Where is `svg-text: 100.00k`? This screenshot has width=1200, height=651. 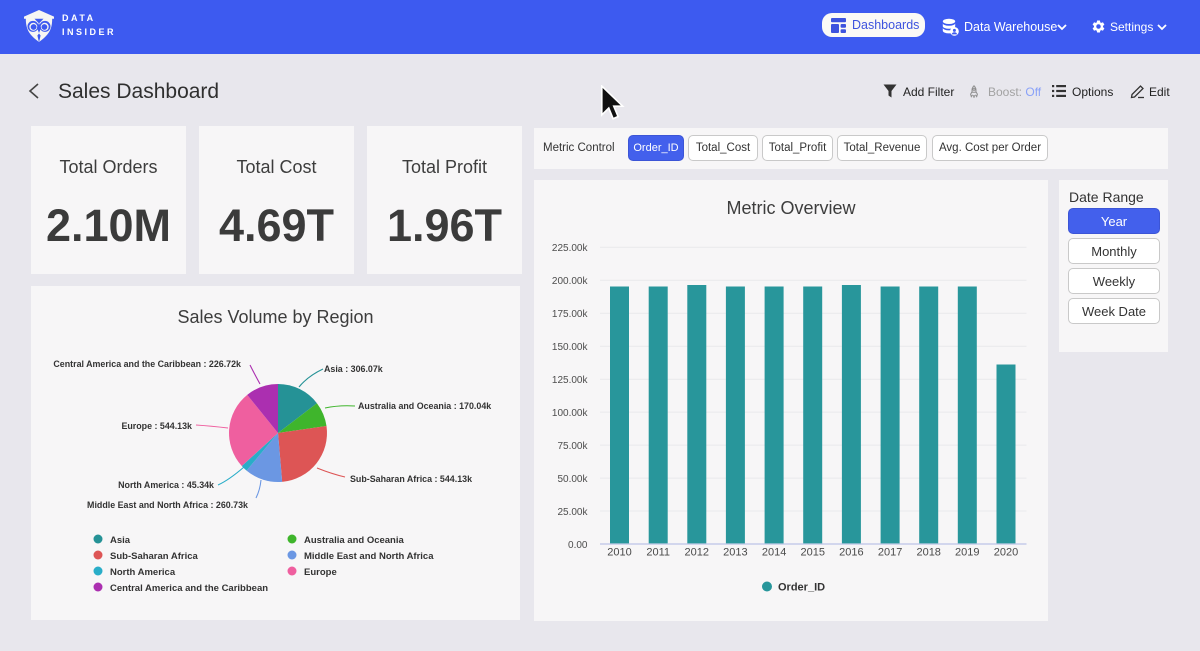
svg-text: 100.00k is located at coordinates (570, 413).